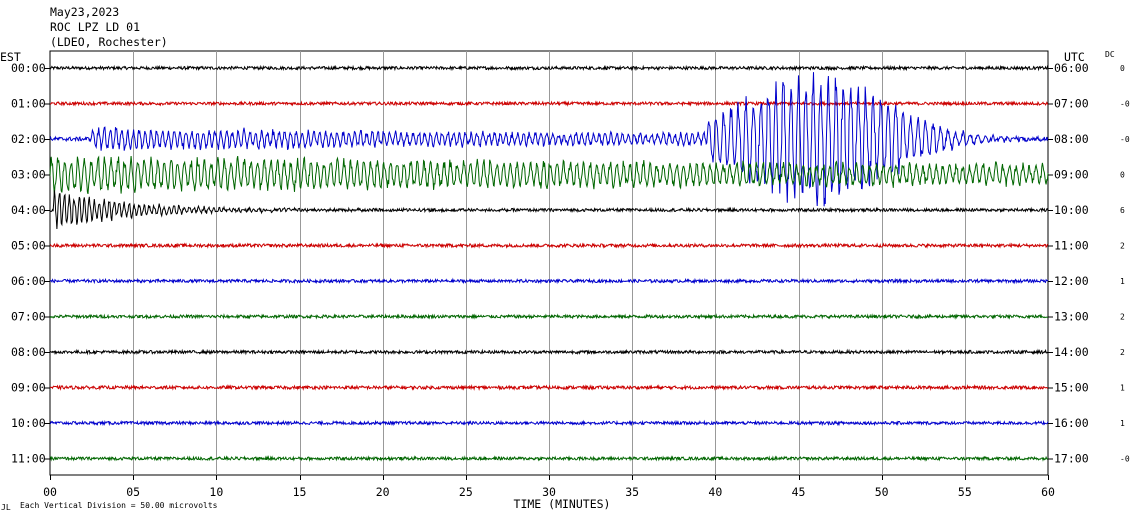  Describe the element at coordinates (1071, 281) in the screenshot. I see `utc-row-label: 12:00` at that location.